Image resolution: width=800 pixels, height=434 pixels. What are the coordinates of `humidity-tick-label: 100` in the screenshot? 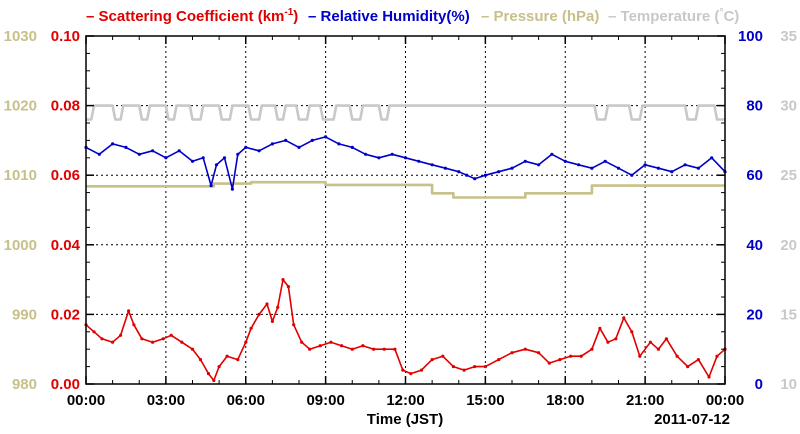 It's located at (750, 36).